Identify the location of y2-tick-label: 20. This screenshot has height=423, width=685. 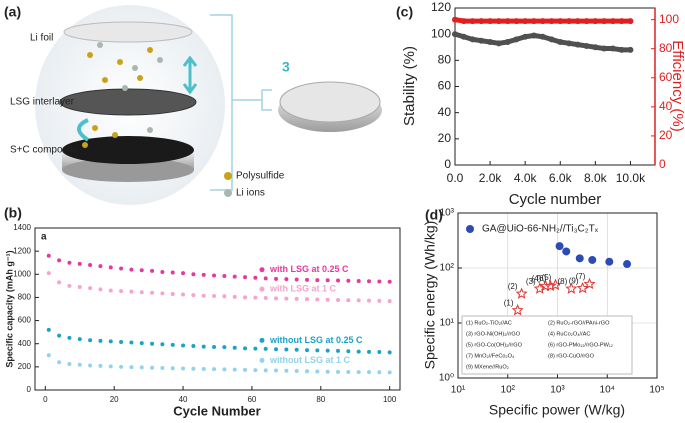
(666, 135).